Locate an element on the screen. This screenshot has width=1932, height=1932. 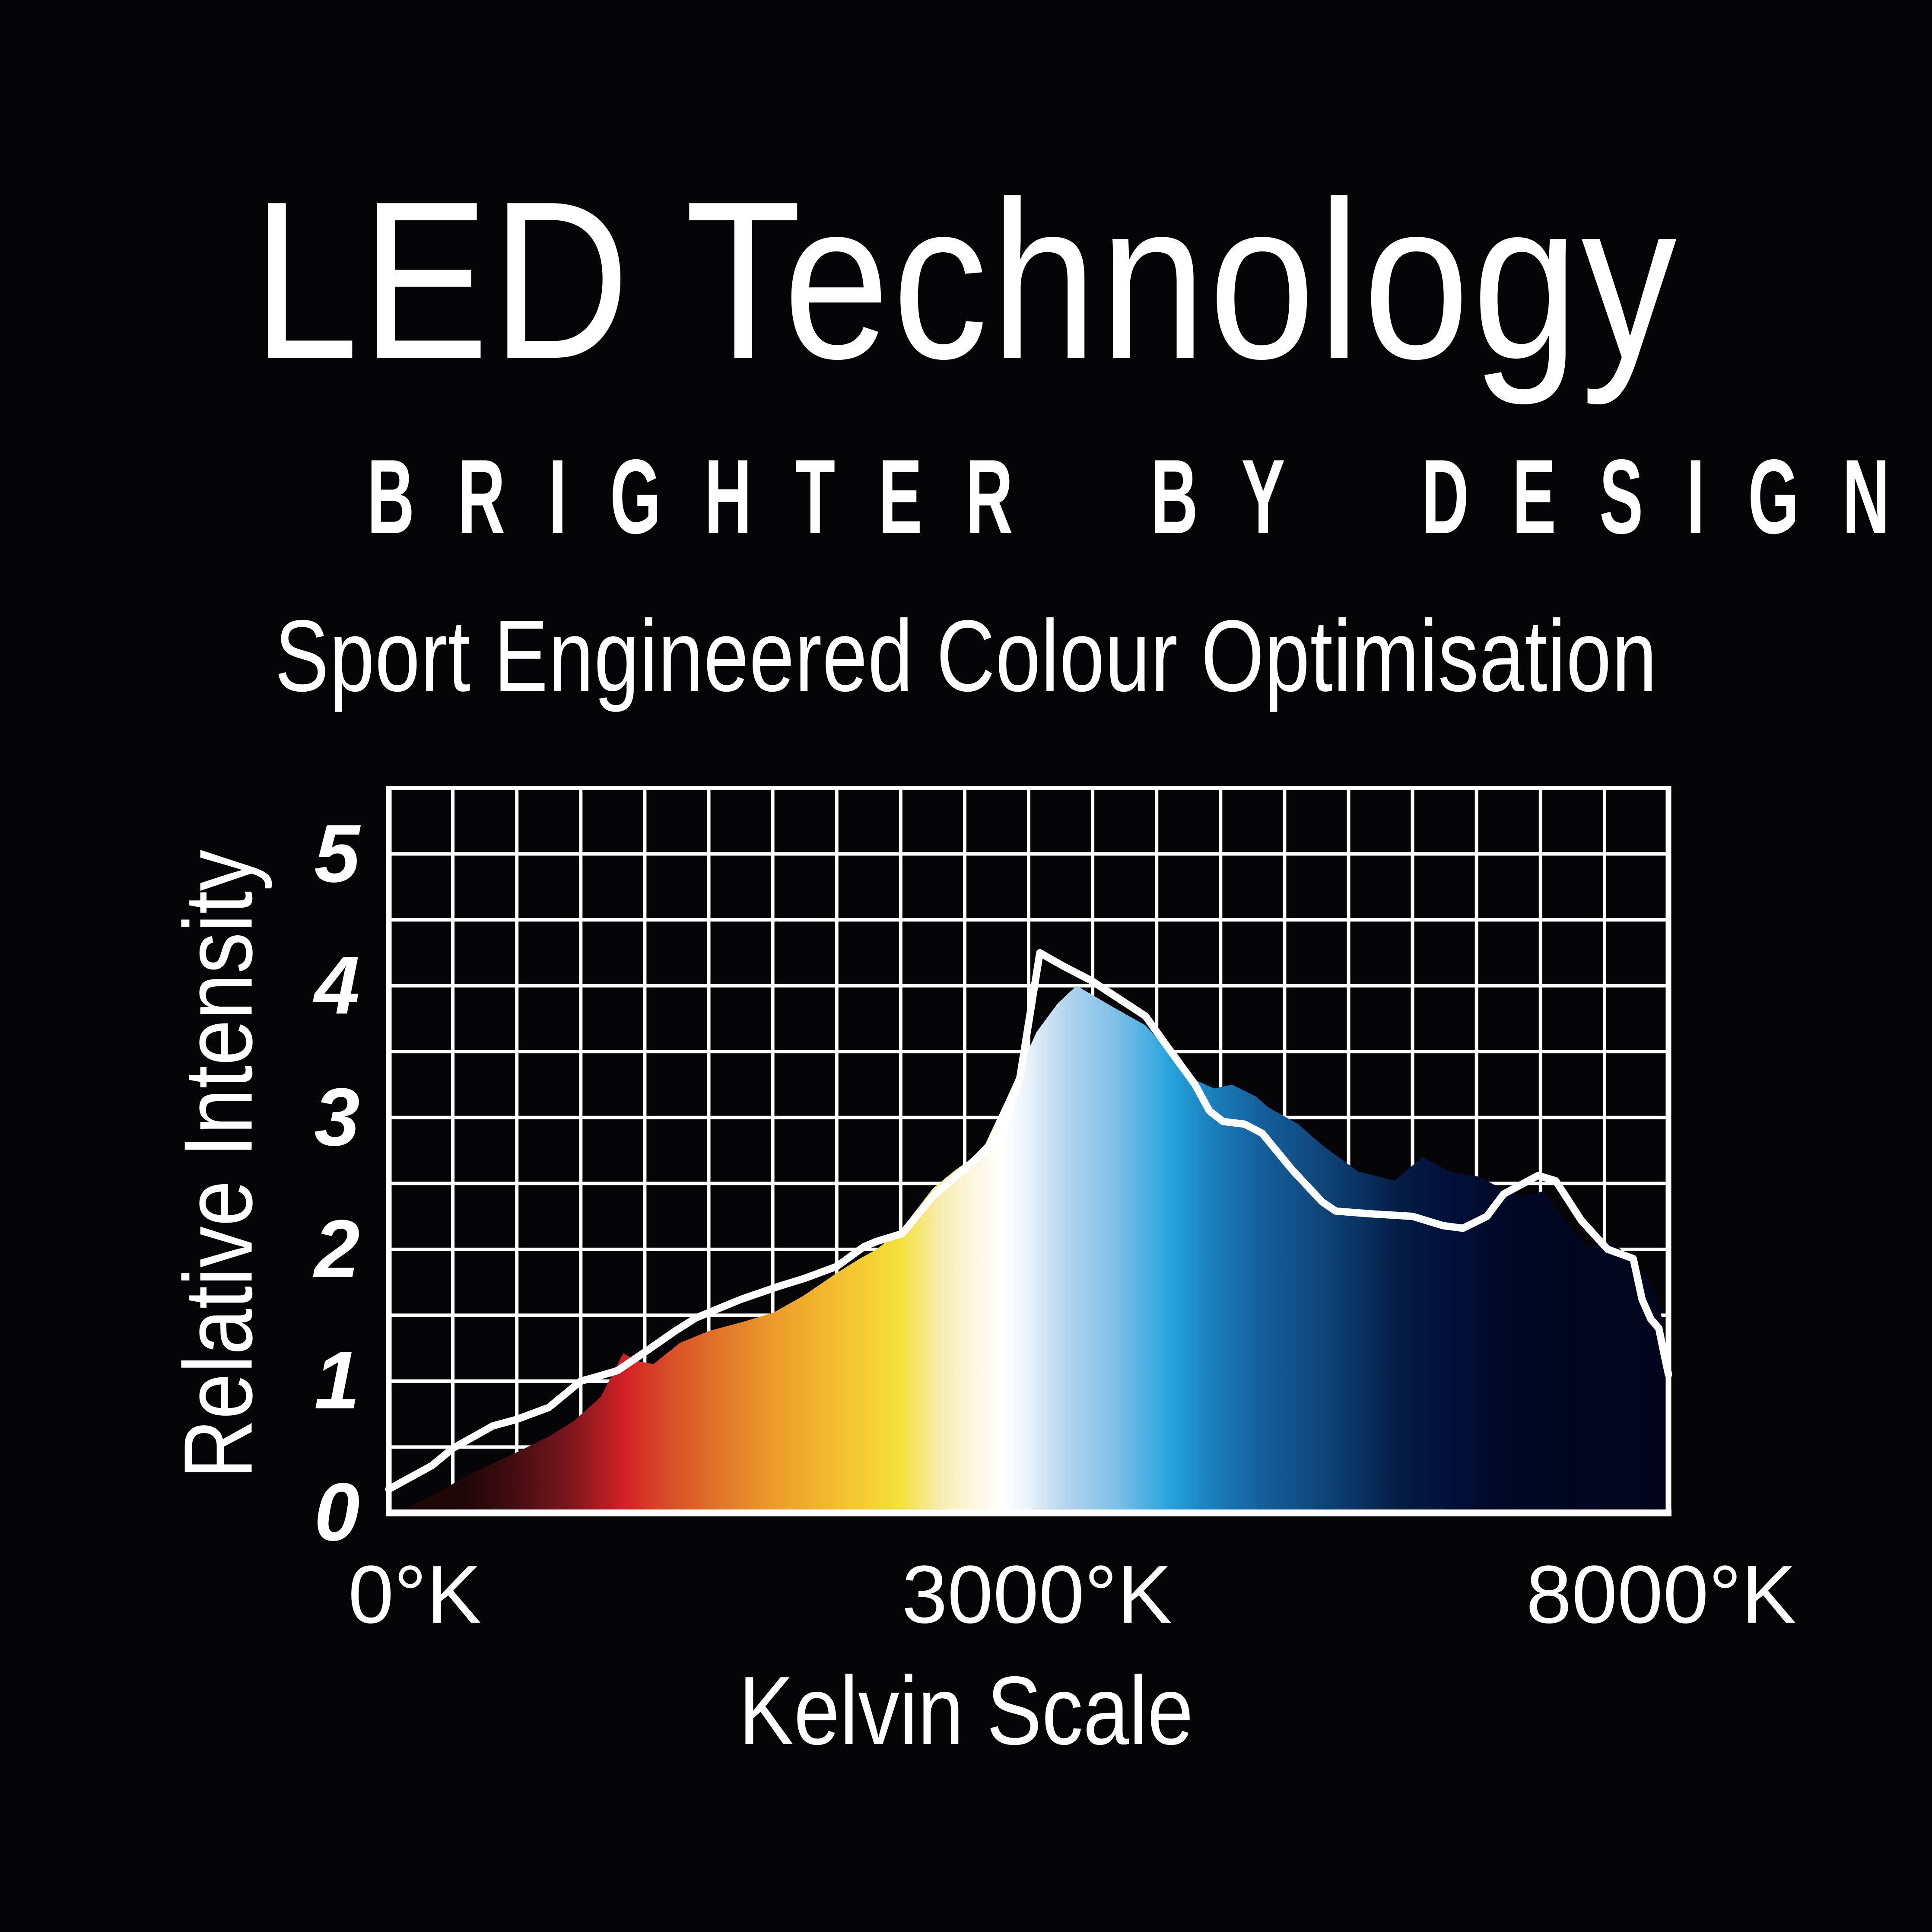
x-tick-8000k: 8000°K is located at coordinates (1661, 1594).